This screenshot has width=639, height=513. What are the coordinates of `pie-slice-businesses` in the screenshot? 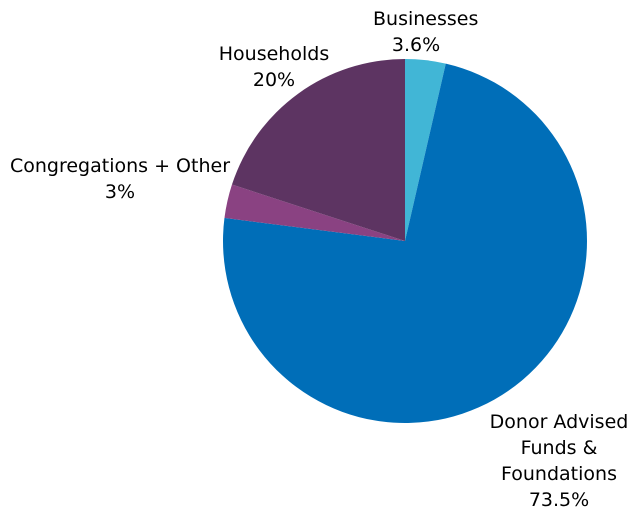 It's located at (425, 150).